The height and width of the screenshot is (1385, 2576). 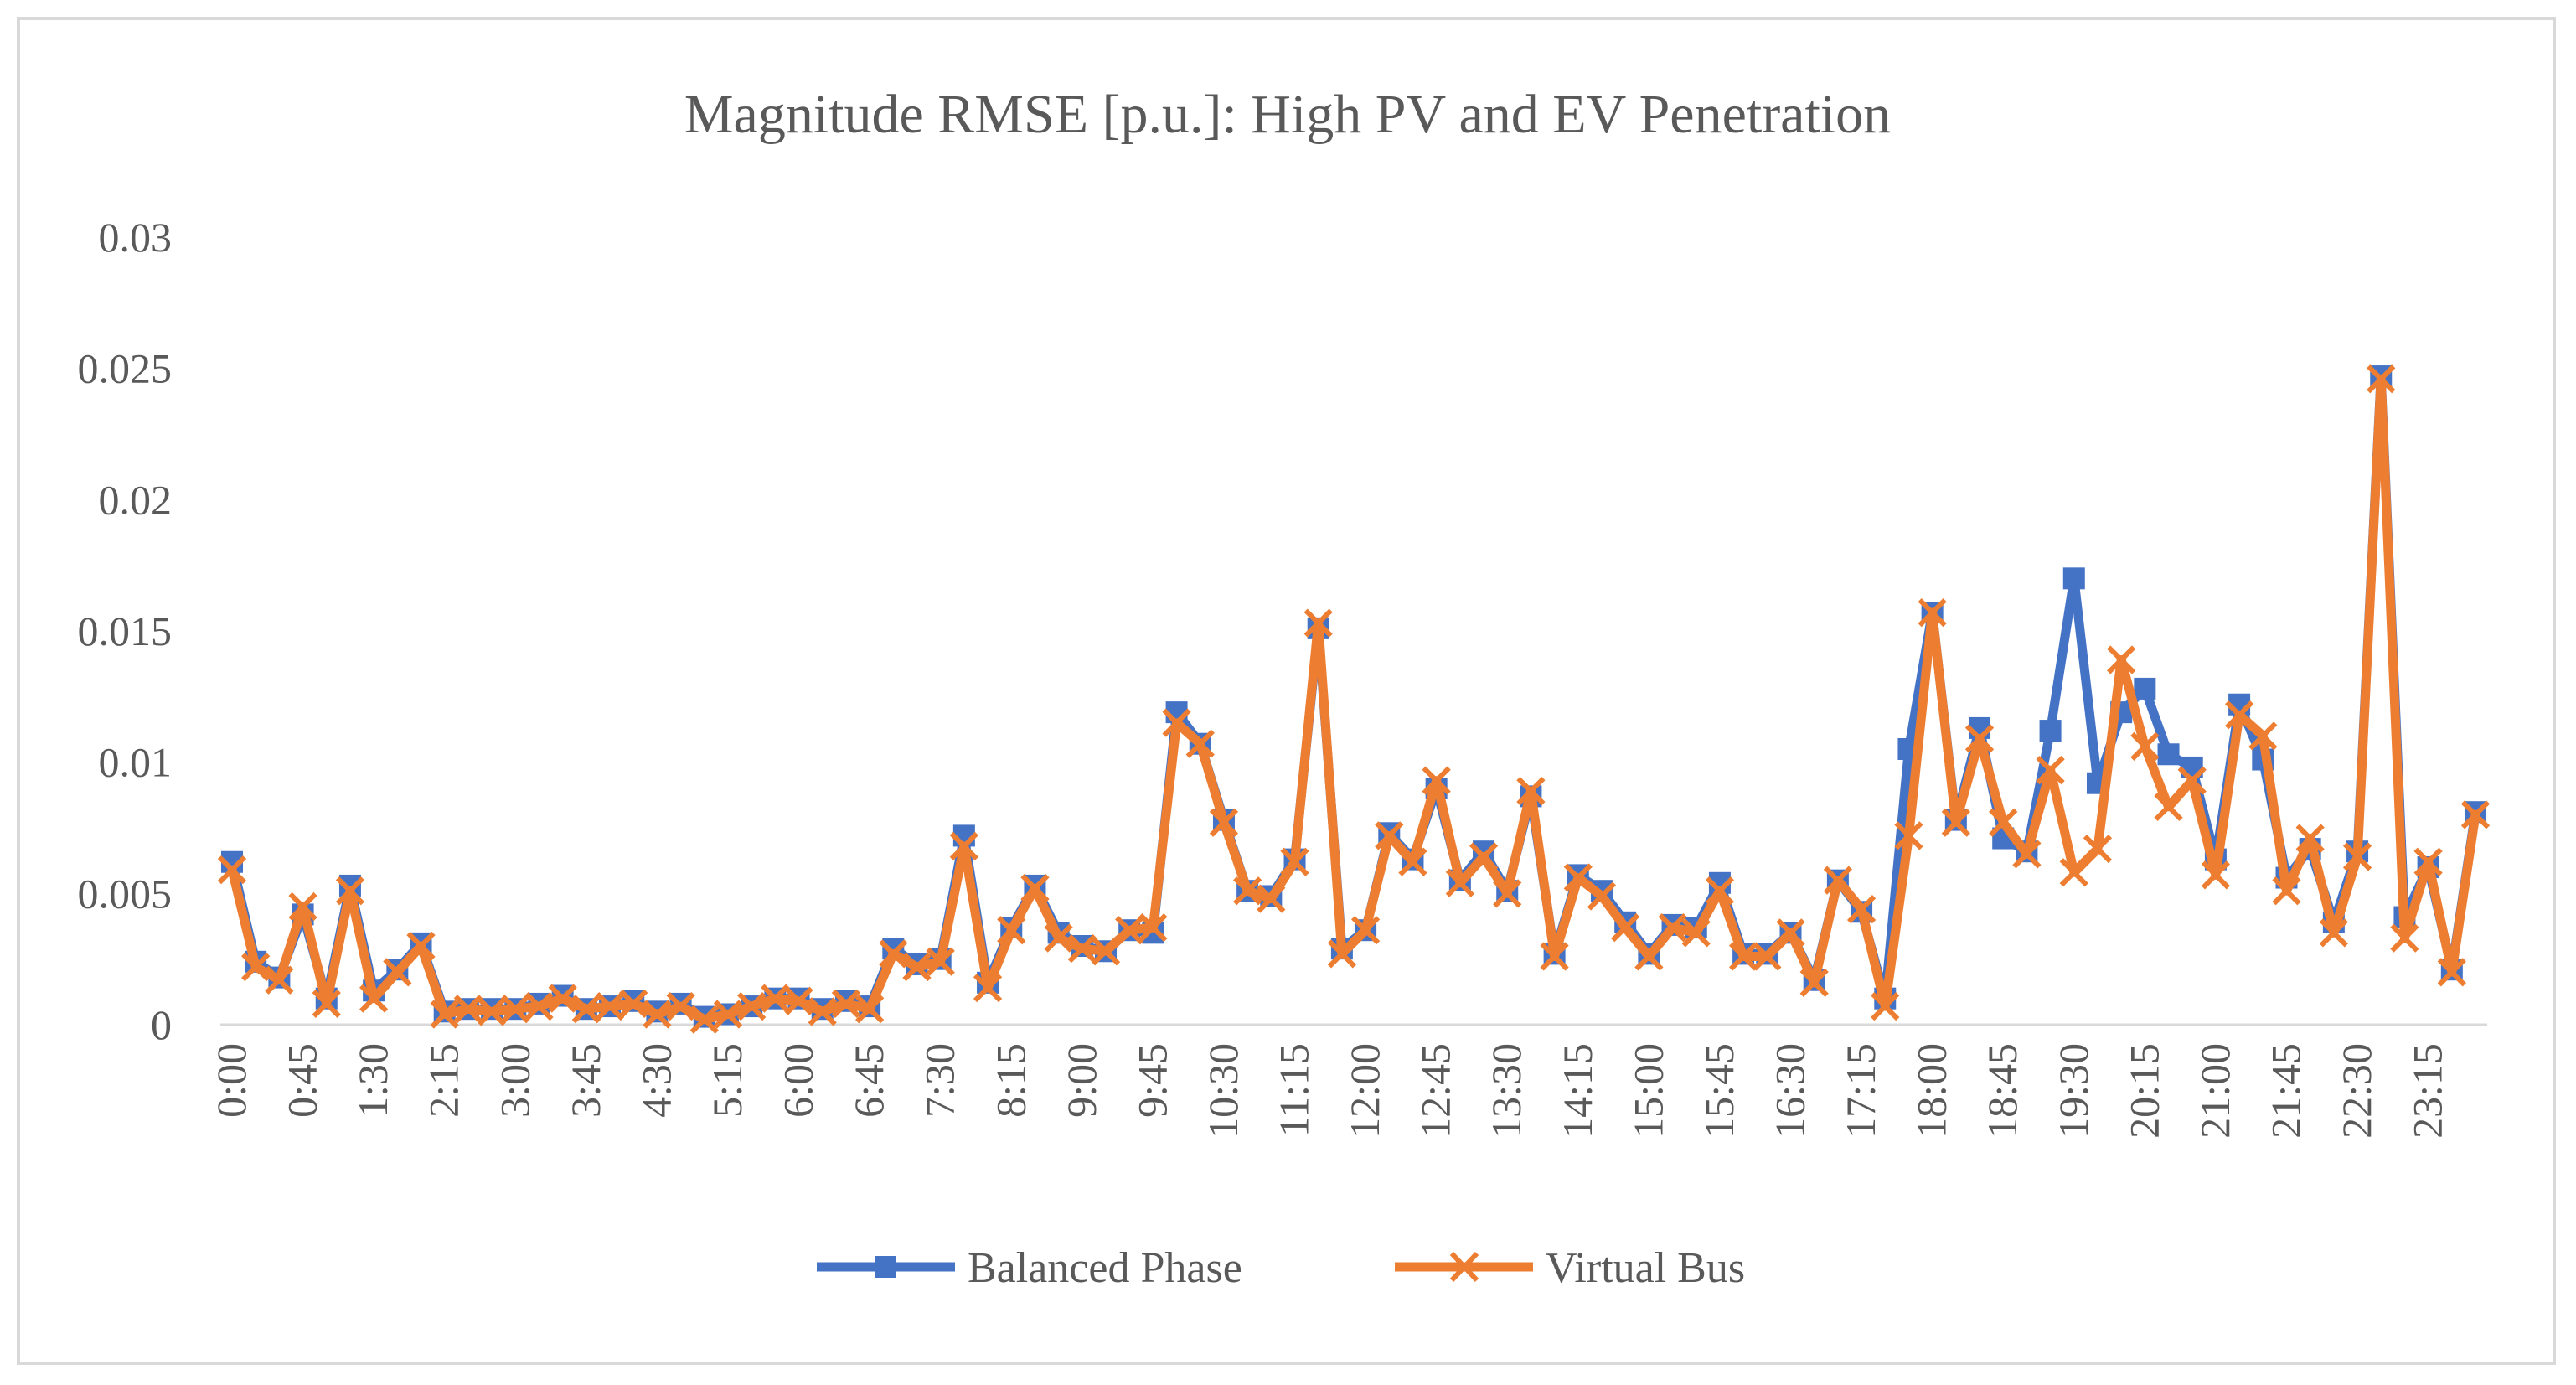 What do you see at coordinates (1294, 1090) in the screenshot?
I see `x-tick-label: 11:15` at bounding box center [1294, 1090].